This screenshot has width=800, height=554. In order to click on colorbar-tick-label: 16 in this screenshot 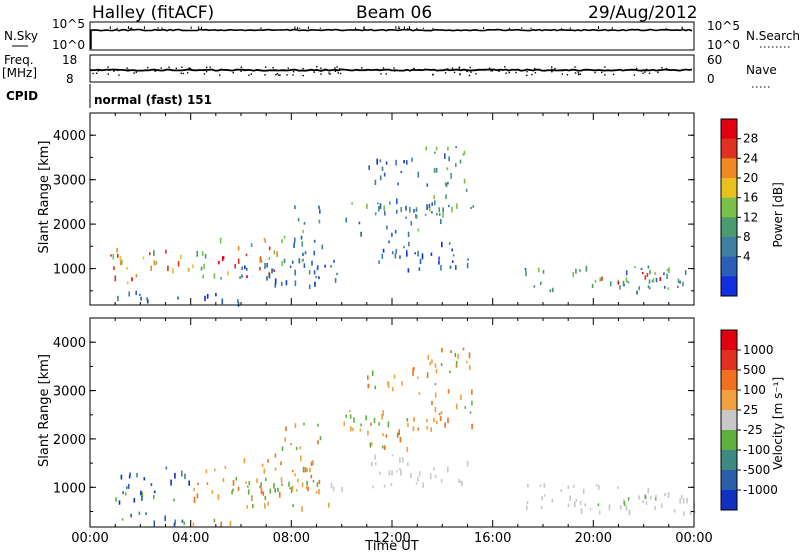, I will do `click(750, 198)`.